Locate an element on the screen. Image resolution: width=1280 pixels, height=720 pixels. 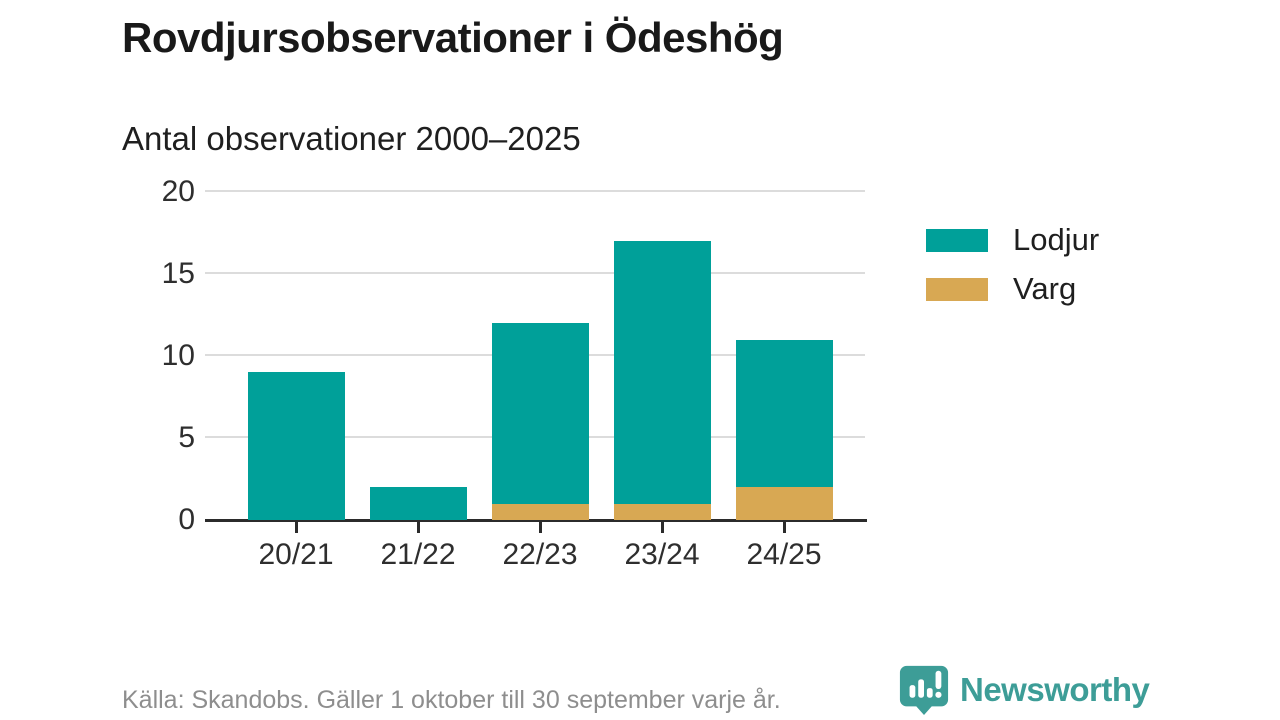
x-axis-line is located at coordinates (536, 520).